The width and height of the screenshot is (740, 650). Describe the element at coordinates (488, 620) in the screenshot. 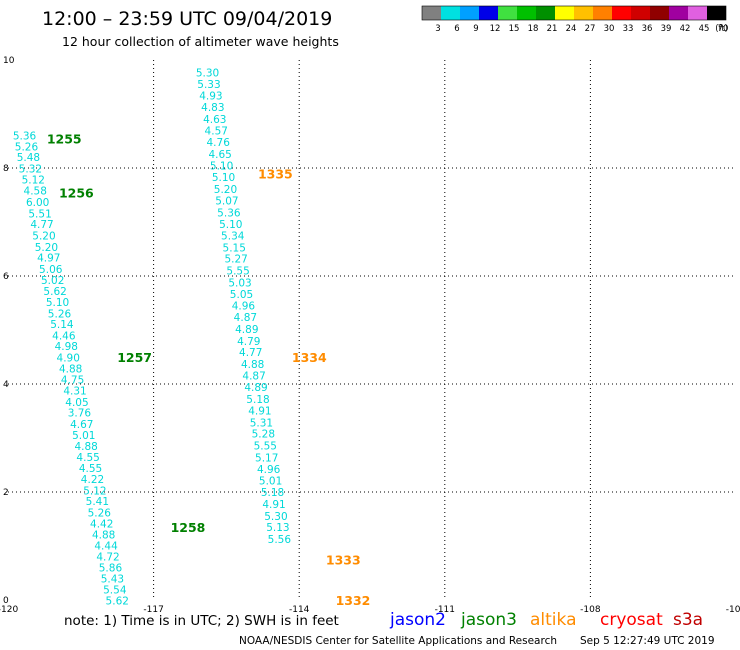

I see `mission-jason3: jason3` at that location.